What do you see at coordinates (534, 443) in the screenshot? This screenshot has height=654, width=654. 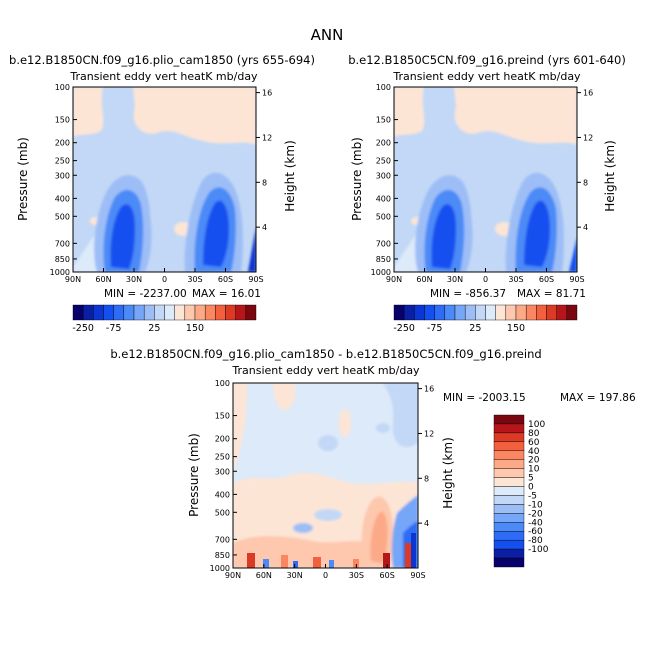 I see `colorbar-diff-label: 60` at bounding box center [534, 443].